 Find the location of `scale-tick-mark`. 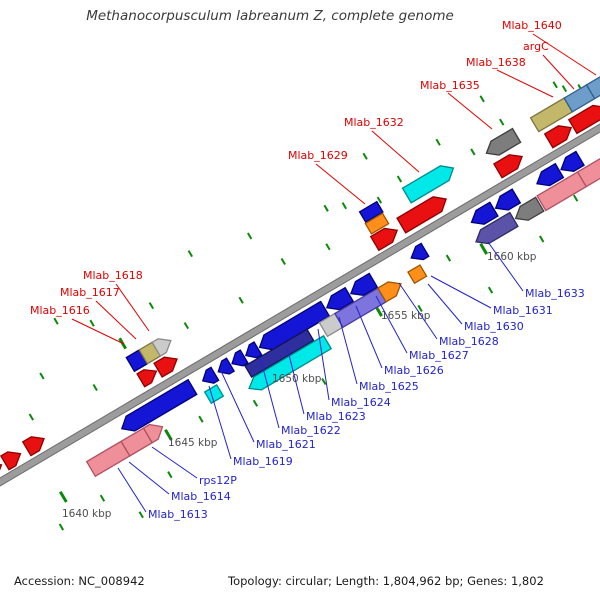

scale-tick-mark is located at coordinates (168, 434).